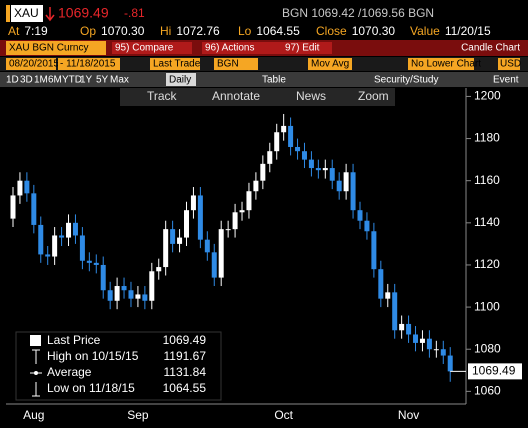 Image resolution: width=528 pixels, height=428 pixels. Describe the element at coordinates (34, 64) in the screenshot. I see `start-date: 08/20/2015` at that location.